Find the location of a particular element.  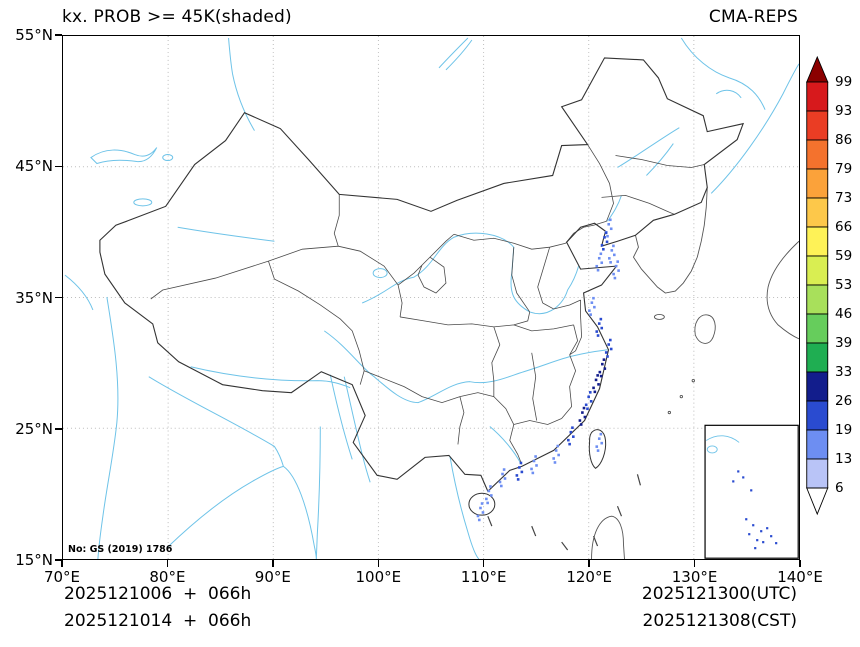

footer-valid-utc: 2025121300(UTC) is located at coordinates (719, 594).